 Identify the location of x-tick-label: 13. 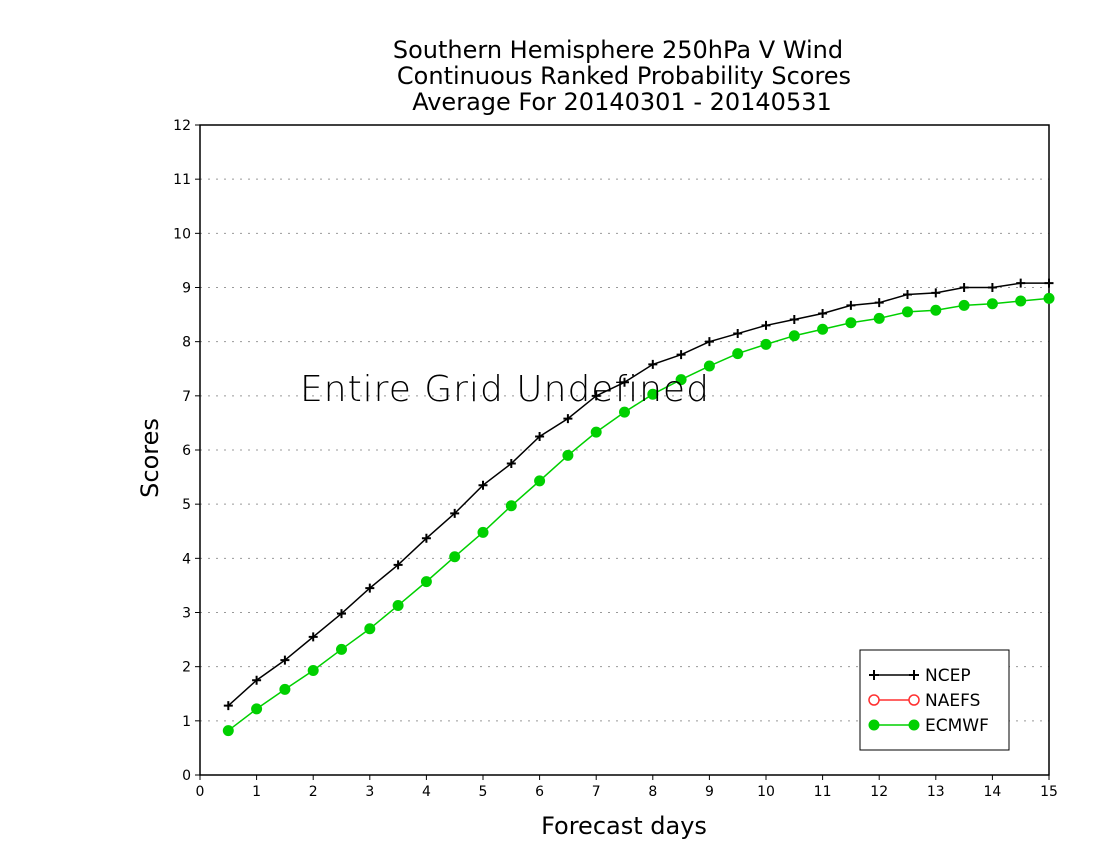
(936, 792).